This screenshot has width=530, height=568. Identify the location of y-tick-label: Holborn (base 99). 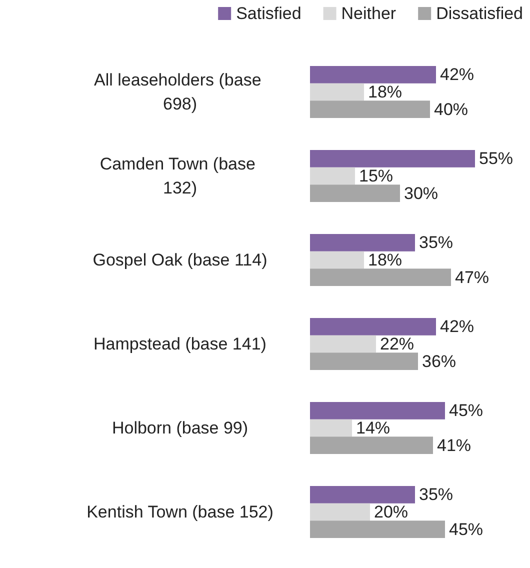
(180, 428).